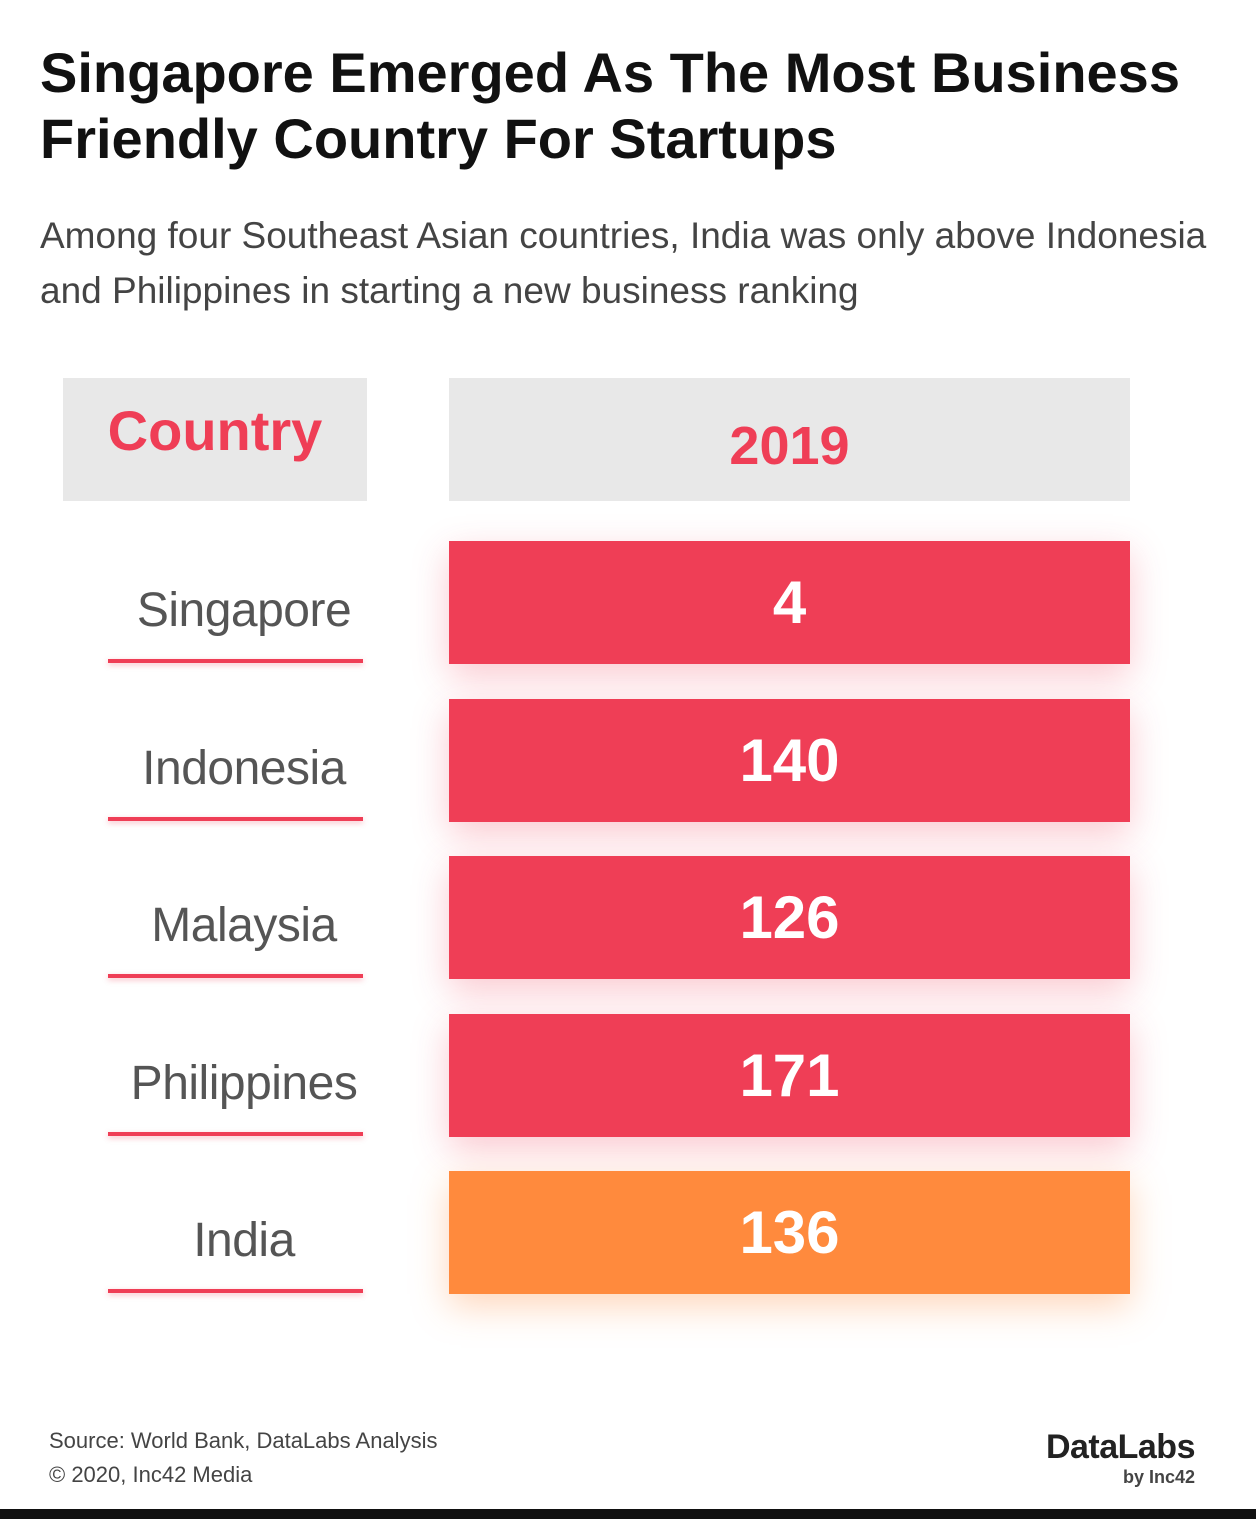 This screenshot has width=1256, height=1519. Describe the element at coordinates (1120, 1447) in the screenshot. I see `logo-name: DataLabs` at that location.